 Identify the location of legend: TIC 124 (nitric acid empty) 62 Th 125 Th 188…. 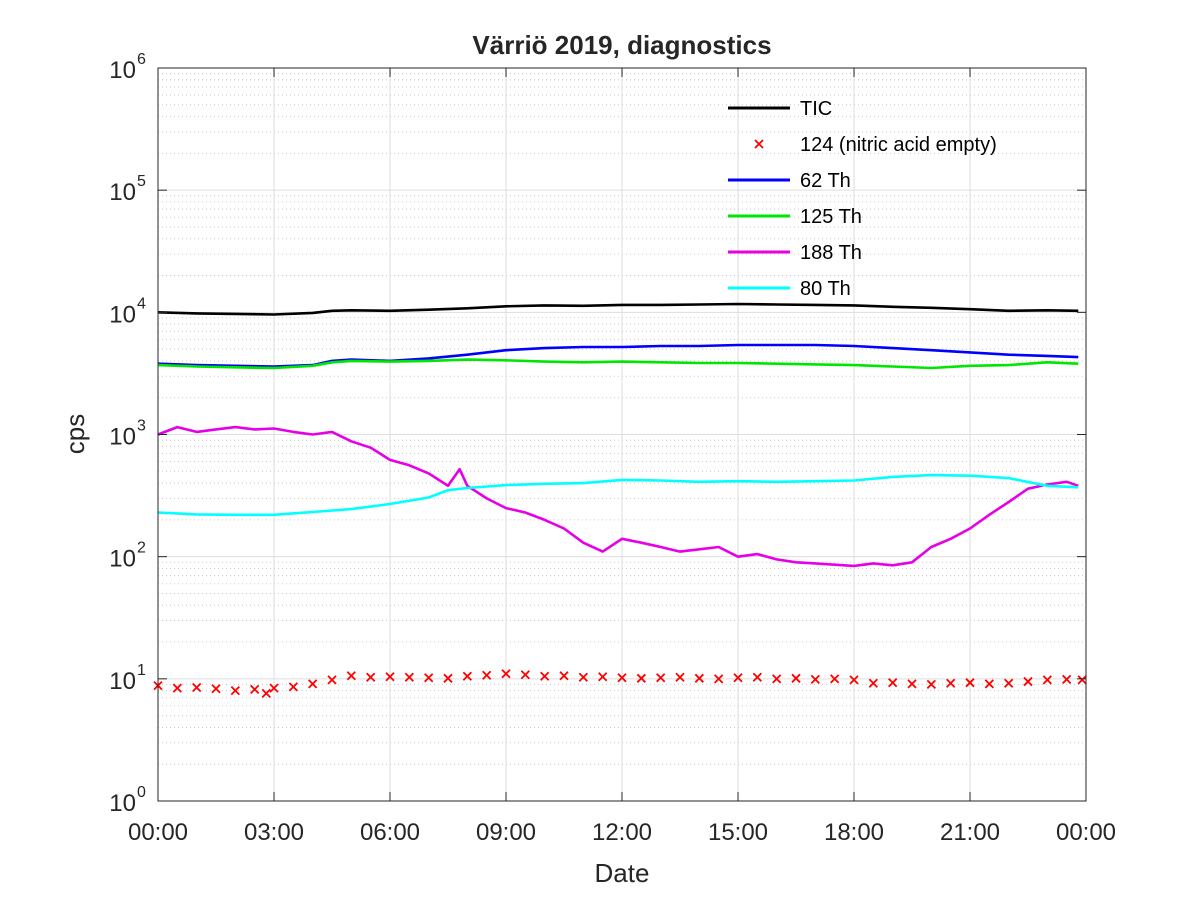
(862, 199).